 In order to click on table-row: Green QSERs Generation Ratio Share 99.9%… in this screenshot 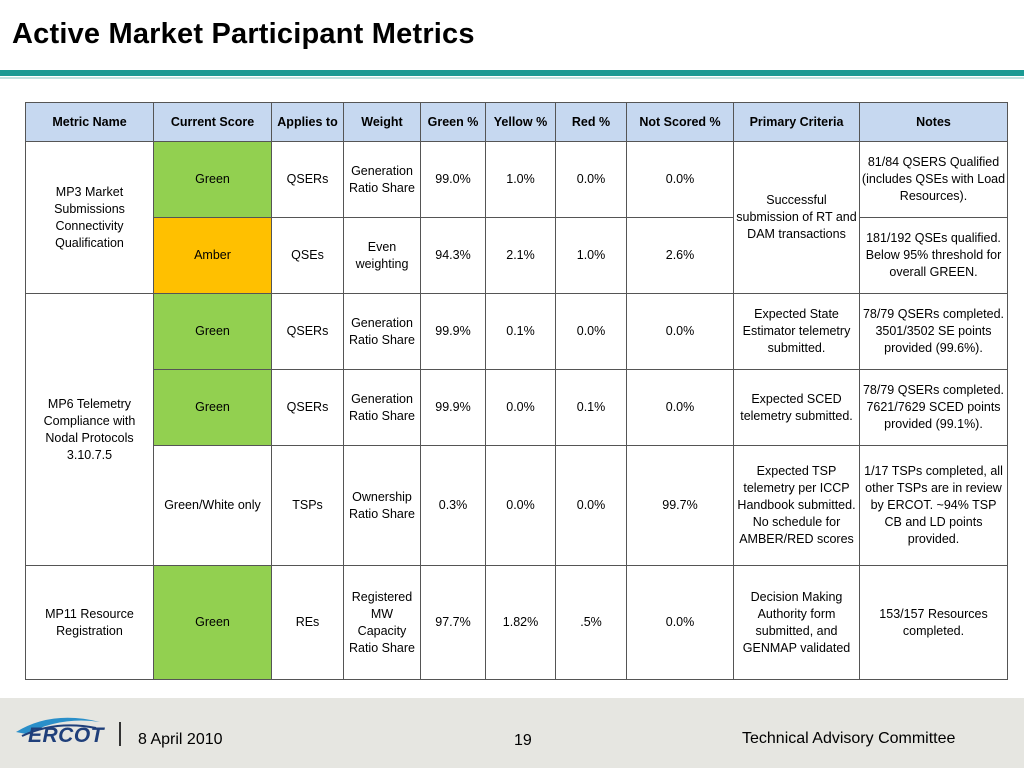, I will do `click(517, 407)`.